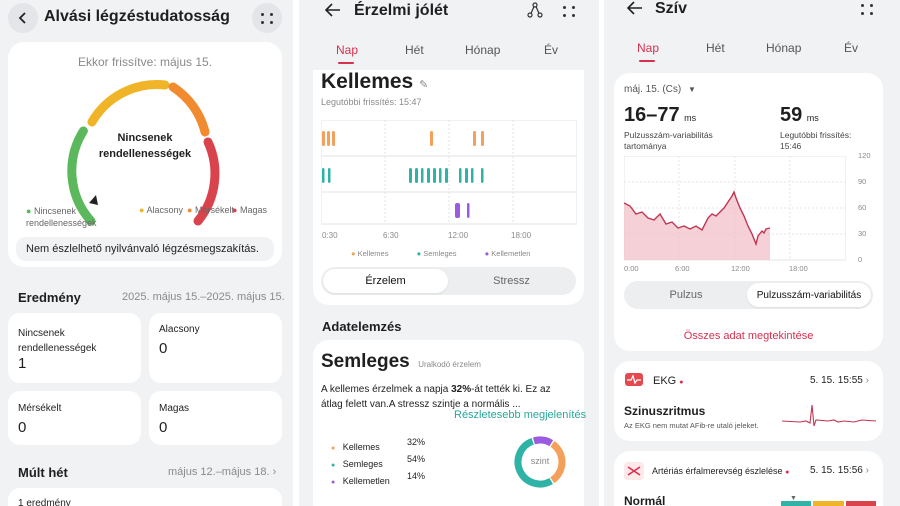 Image resolution: width=900 pixels, height=506 pixels. What do you see at coordinates (49, 297) in the screenshot?
I see `result-title: Eredmény` at bounding box center [49, 297].